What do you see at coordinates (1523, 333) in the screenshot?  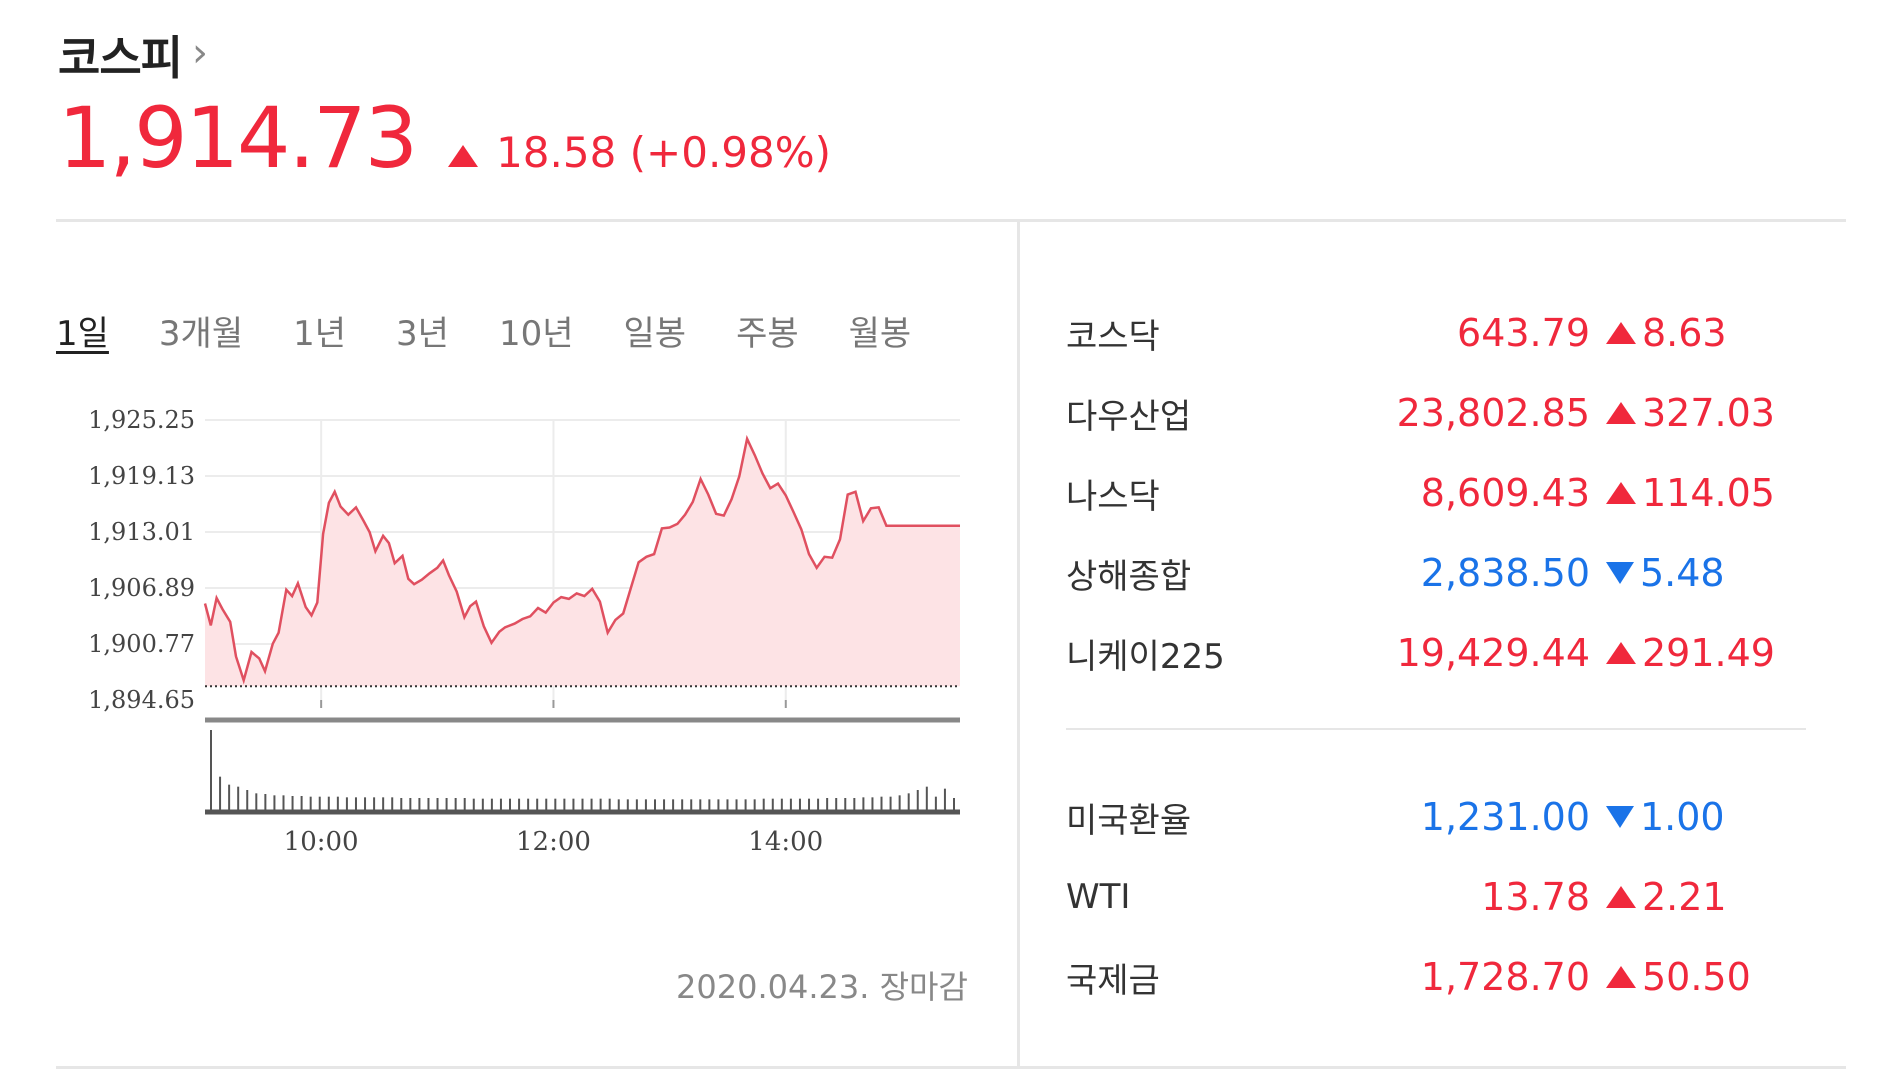 I see `market-value: 643.79` at bounding box center [1523, 333].